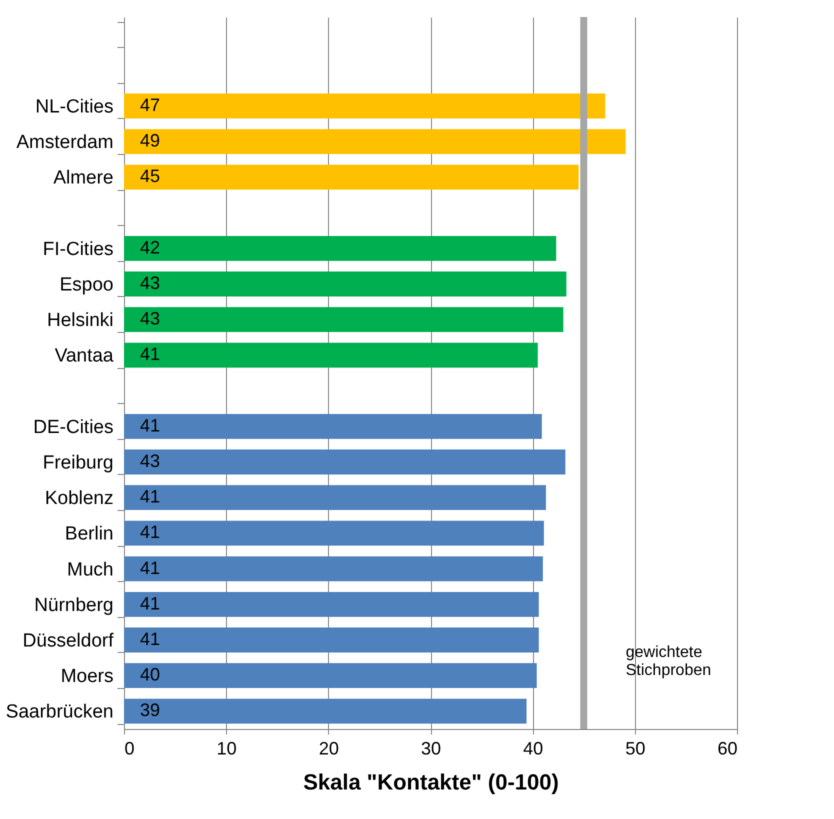 The height and width of the screenshot is (819, 834). I want to click on y-tick-label: Berlin, so click(89, 534).